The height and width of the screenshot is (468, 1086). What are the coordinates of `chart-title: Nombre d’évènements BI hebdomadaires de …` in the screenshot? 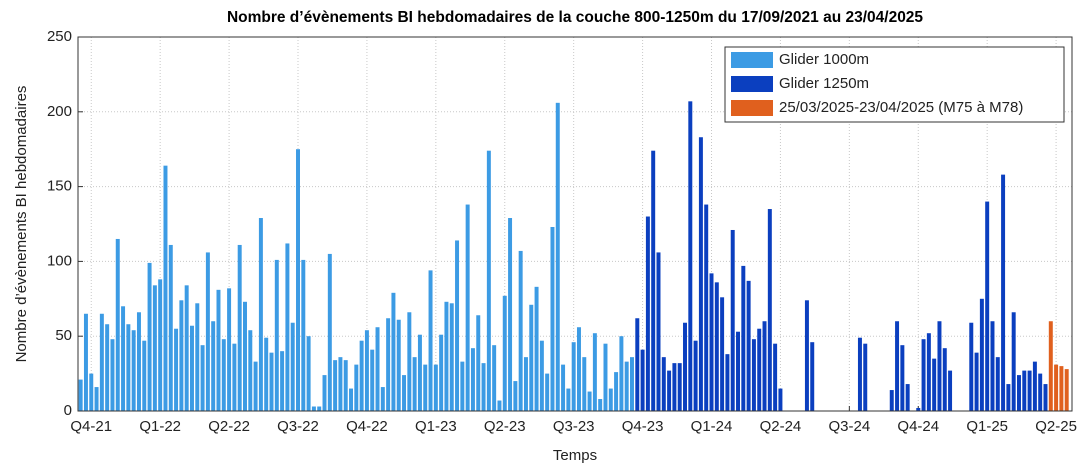 It's located at (575, 17).